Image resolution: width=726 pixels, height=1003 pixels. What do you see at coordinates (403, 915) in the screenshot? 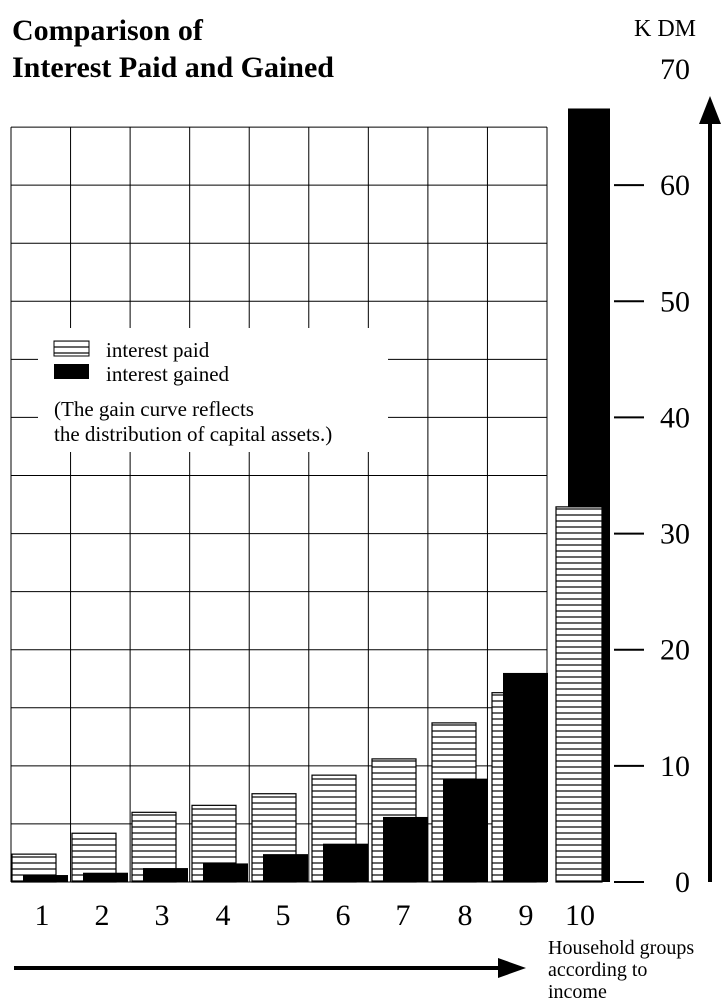
I see `x-category-label: 7` at bounding box center [403, 915].